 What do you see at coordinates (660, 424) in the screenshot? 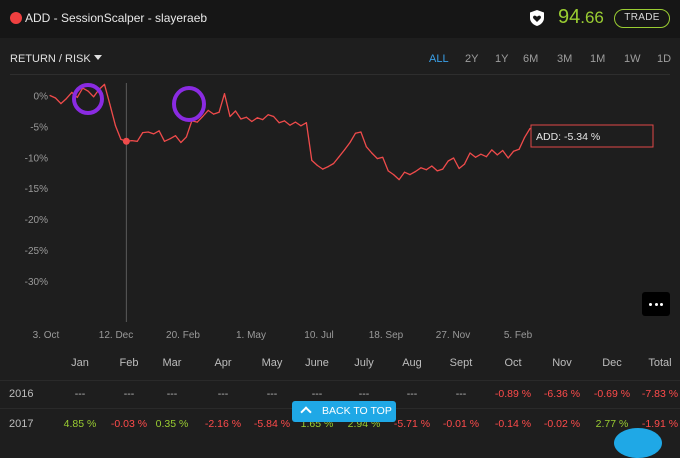
I see `table-cell: -1.91 %` at bounding box center [660, 424].